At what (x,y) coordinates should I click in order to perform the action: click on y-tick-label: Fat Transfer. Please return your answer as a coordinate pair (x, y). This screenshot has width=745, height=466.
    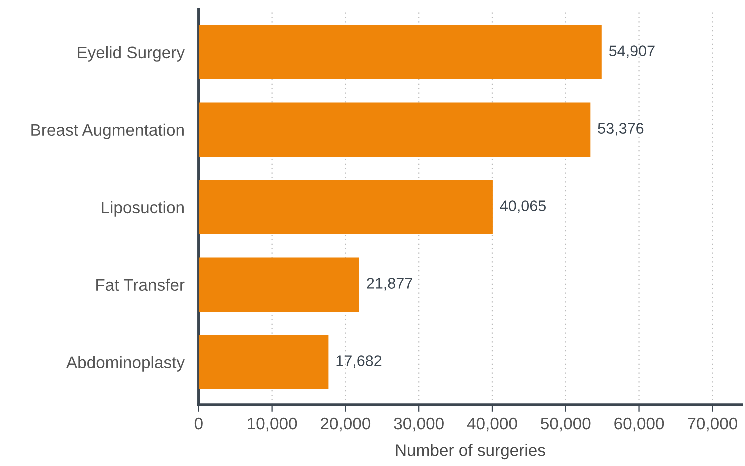
    Looking at the image, I should click on (140, 285).